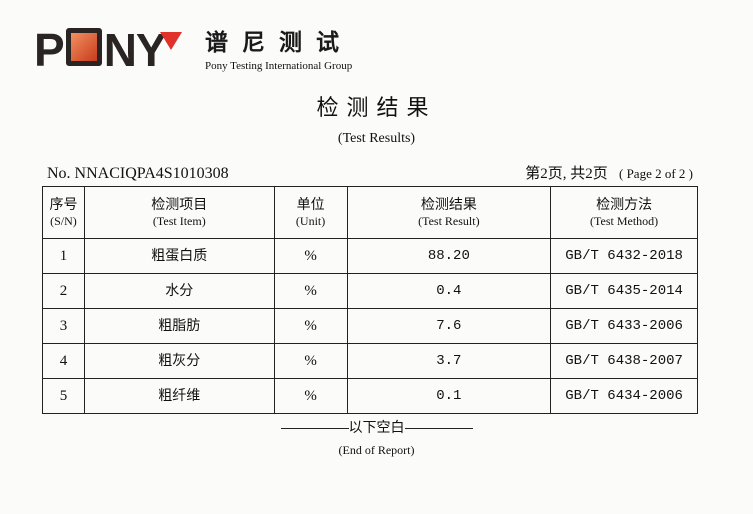 The image size is (753, 514). I want to click on table-row: 3 粗脂肪% 7.6 GB/T 6433-2006, so click(370, 326).